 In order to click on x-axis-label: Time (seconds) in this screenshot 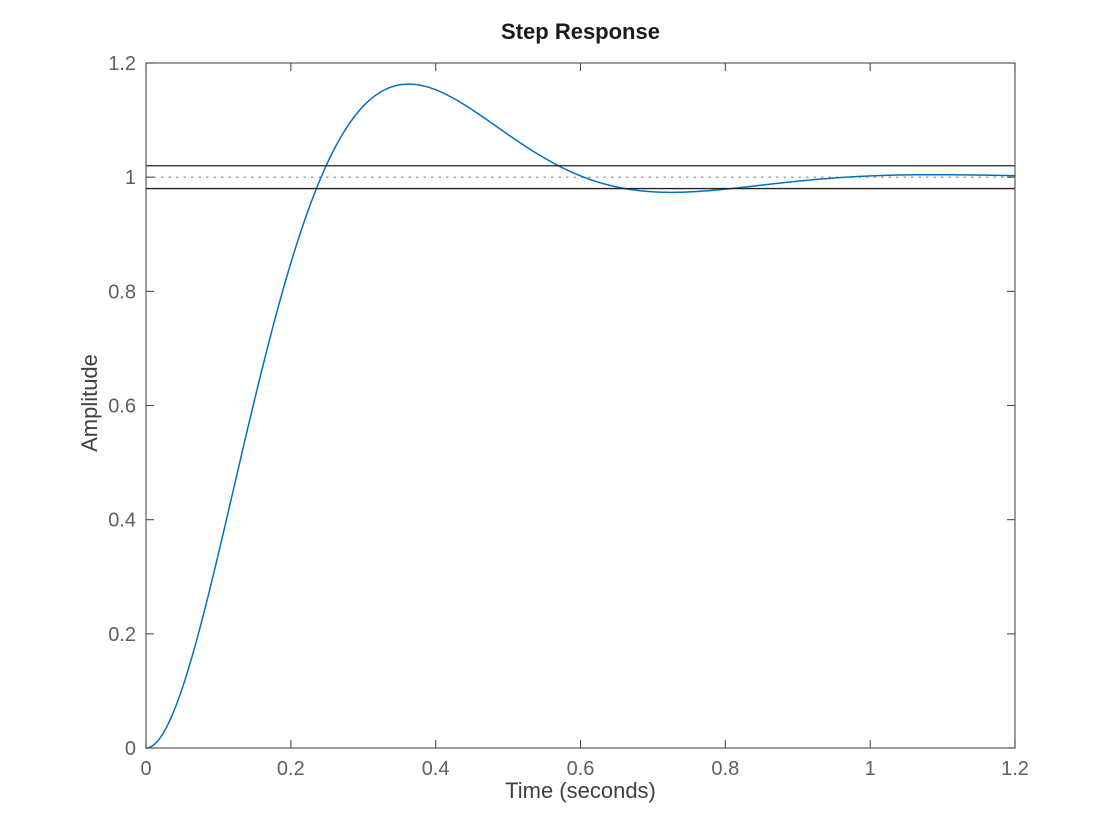, I will do `click(580, 790)`.